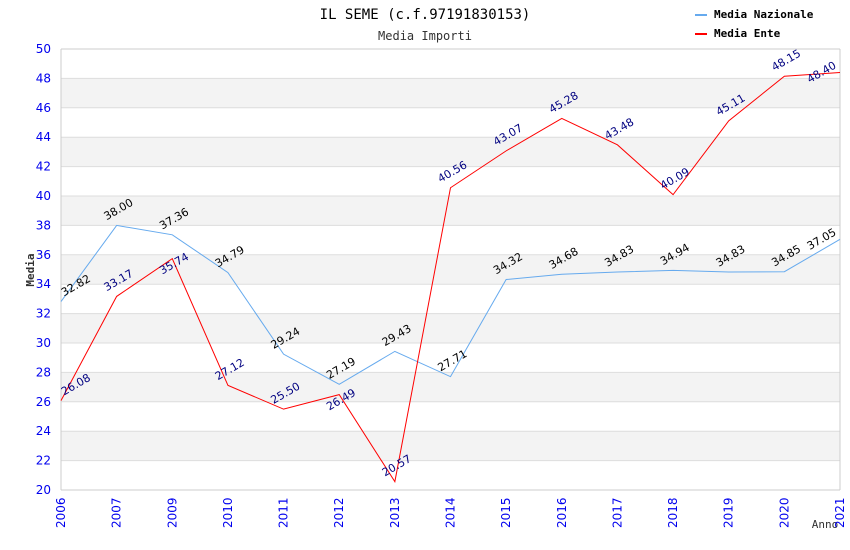 This screenshot has width=850, height=550. I want to click on x-tick-label: 2011, so click(284, 512).